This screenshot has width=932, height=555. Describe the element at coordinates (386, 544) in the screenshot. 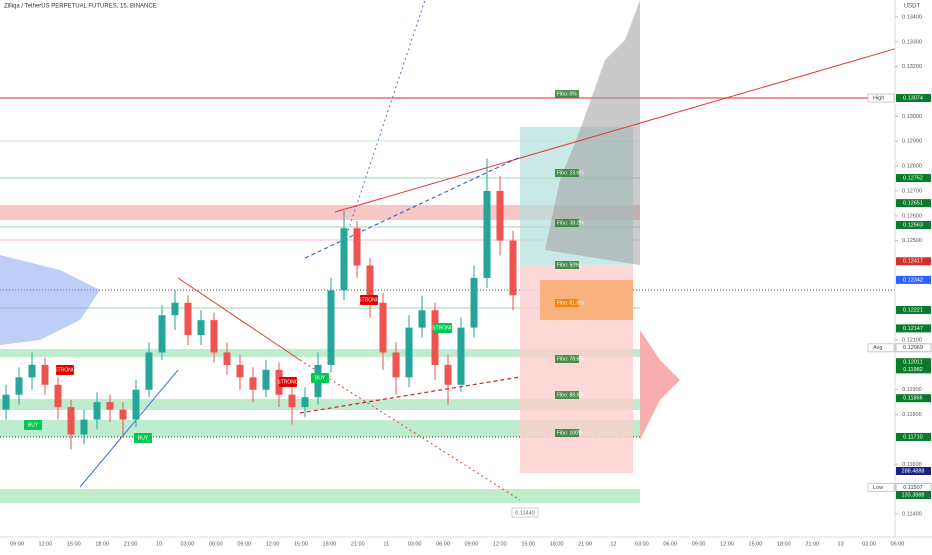

I see `time-label: 11` at that location.